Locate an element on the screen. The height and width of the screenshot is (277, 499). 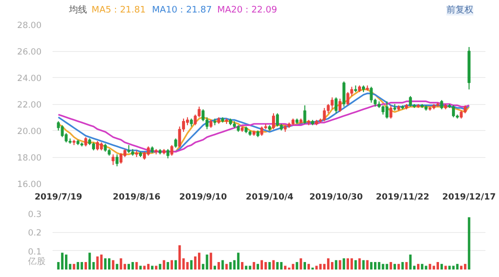
x-tick-label: 2019/10/30 is located at coordinates (336, 197).